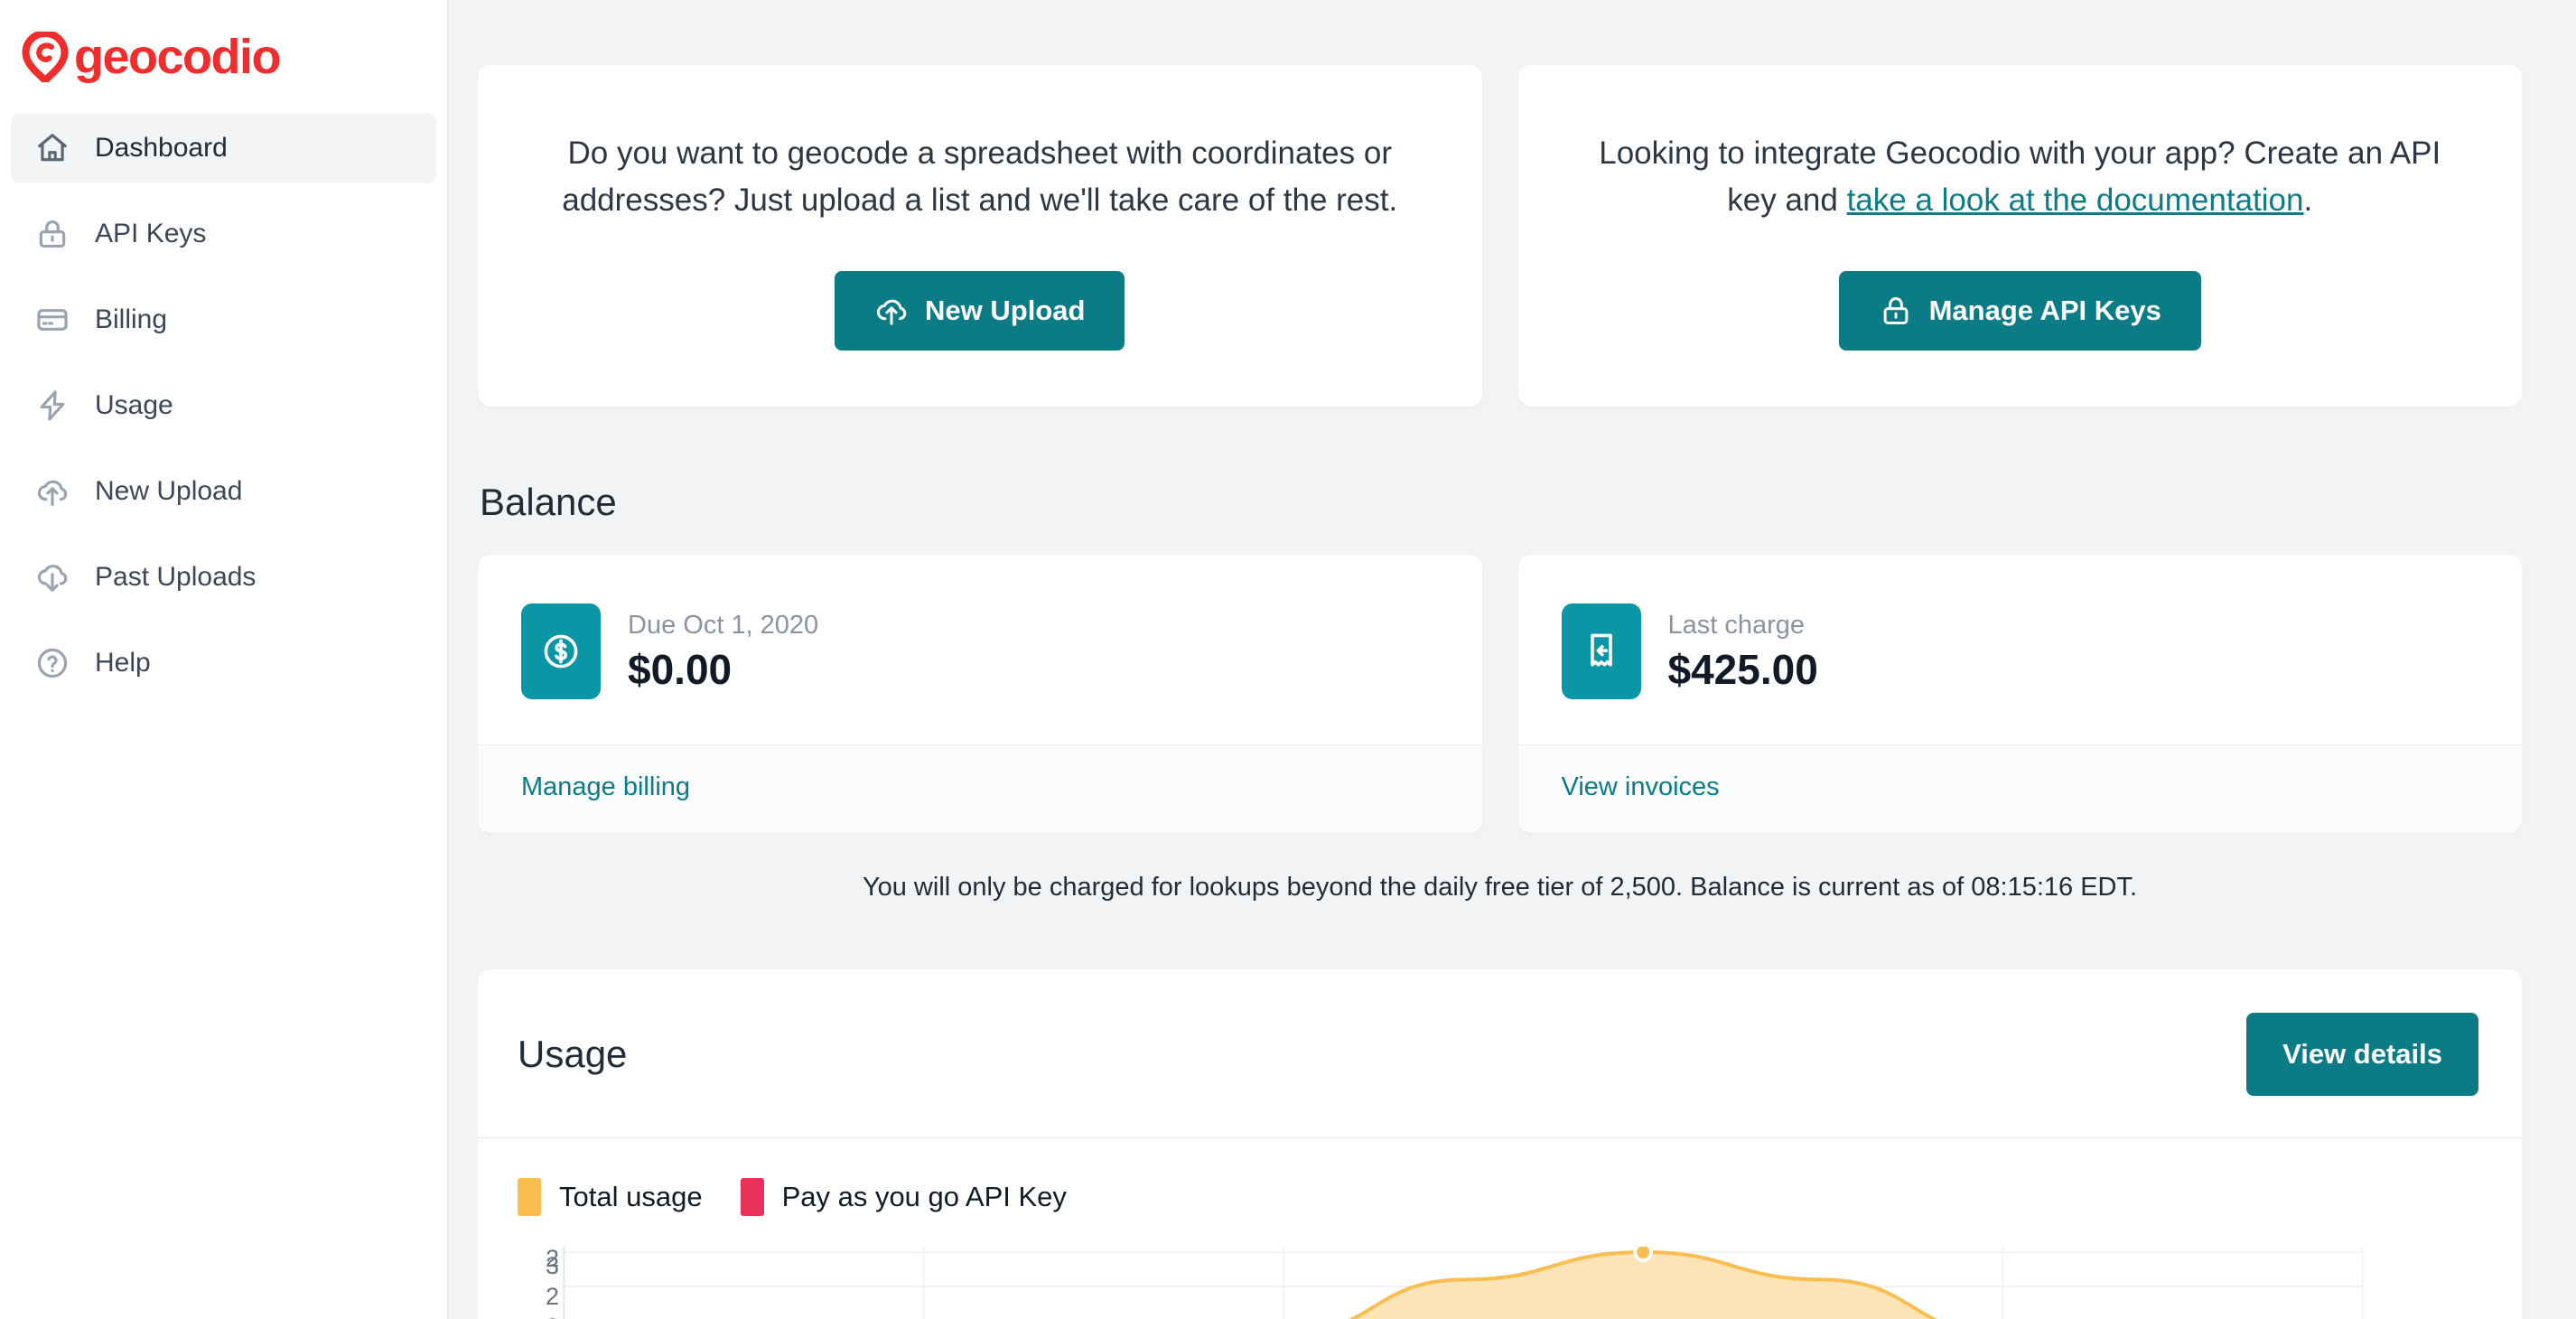 The image size is (2576, 1319). Describe the element at coordinates (2021, 649) in the screenshot. I see `last-charge-body: Last charge $425.00` at that location.